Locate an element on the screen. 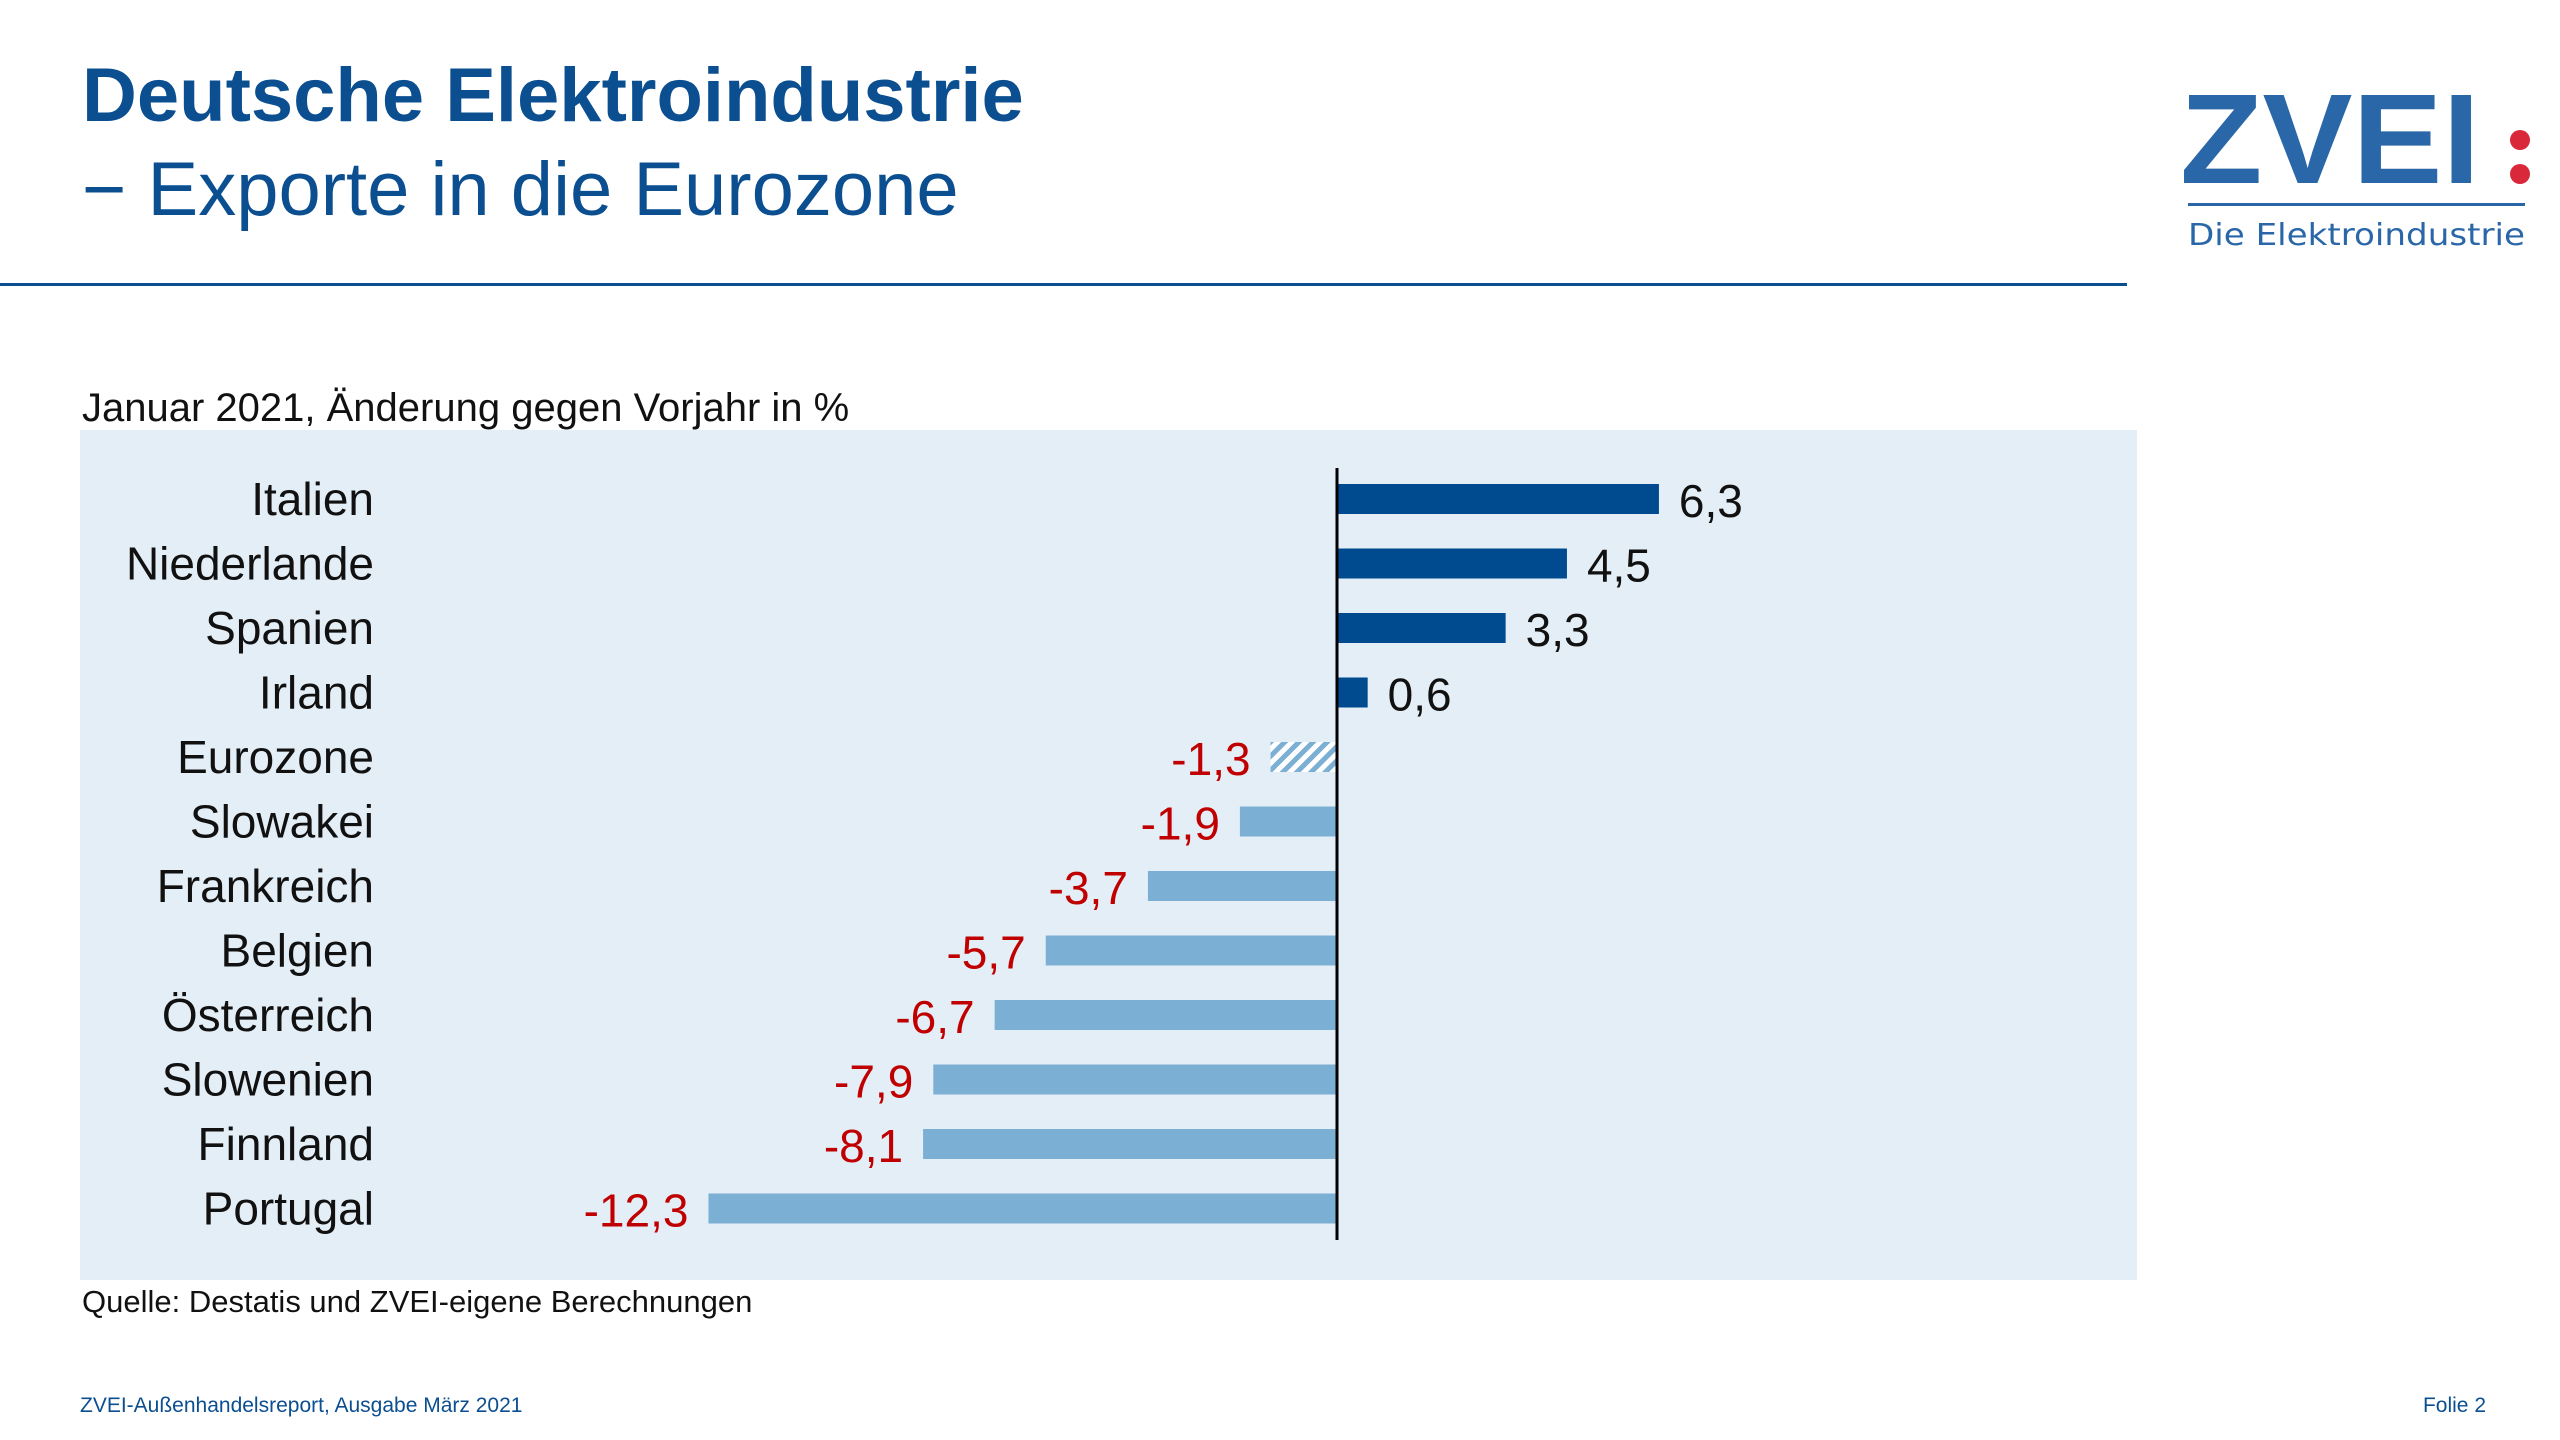  category-label: Finnland is located at coordinates (286, 1144).